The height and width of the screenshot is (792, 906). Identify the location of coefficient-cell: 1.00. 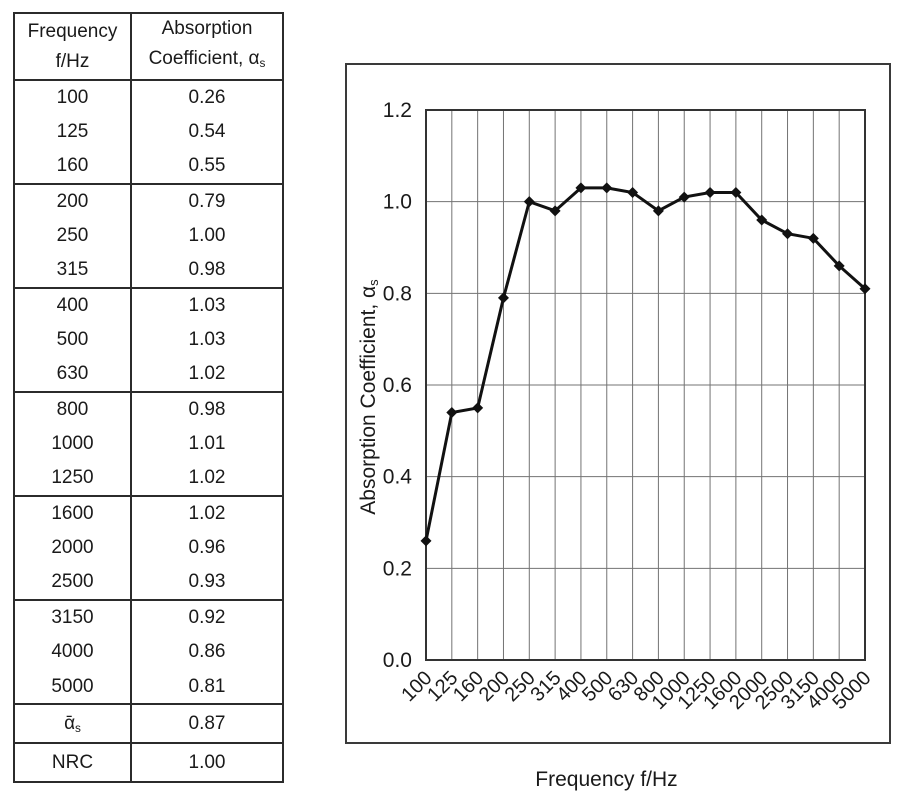
(206, 236).